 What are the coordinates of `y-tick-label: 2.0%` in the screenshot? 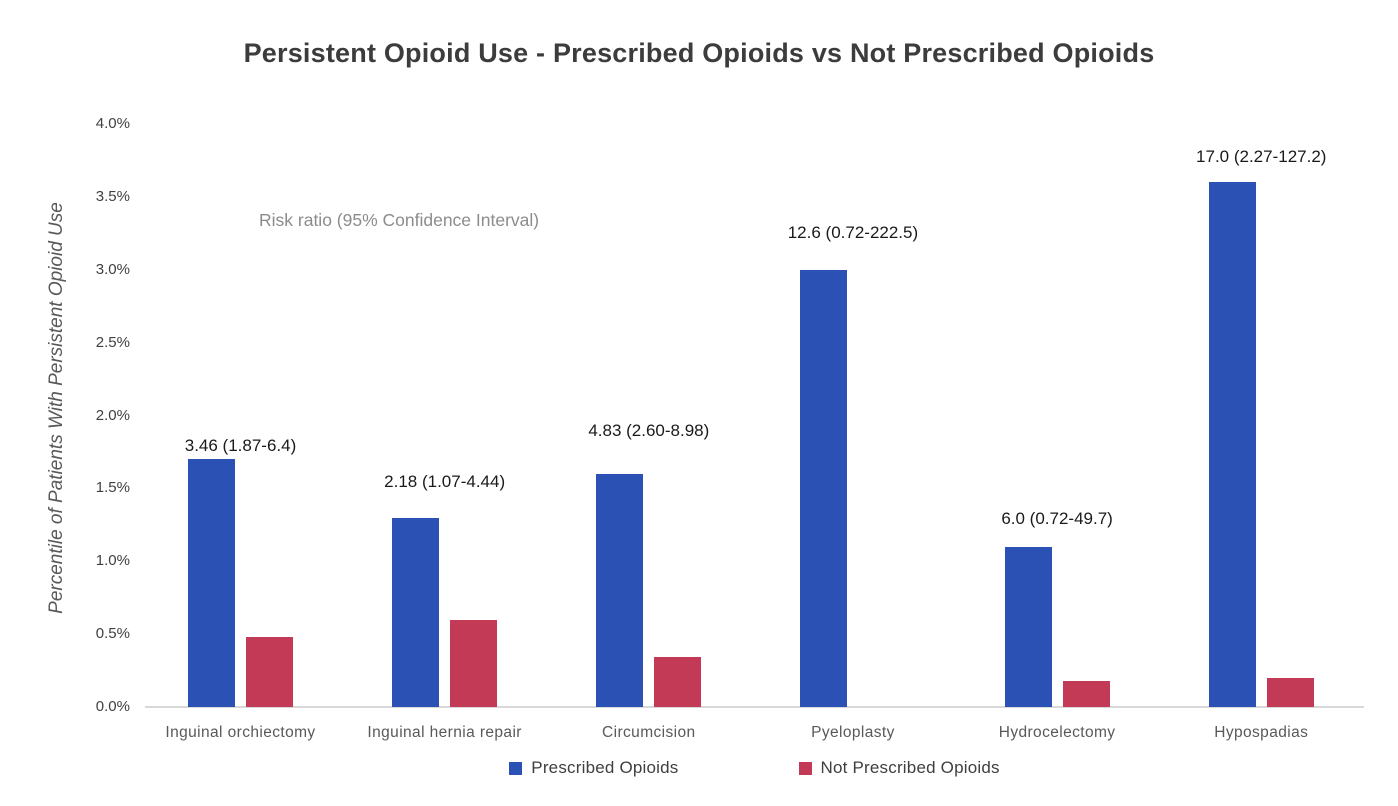 It's located at (112, 415).